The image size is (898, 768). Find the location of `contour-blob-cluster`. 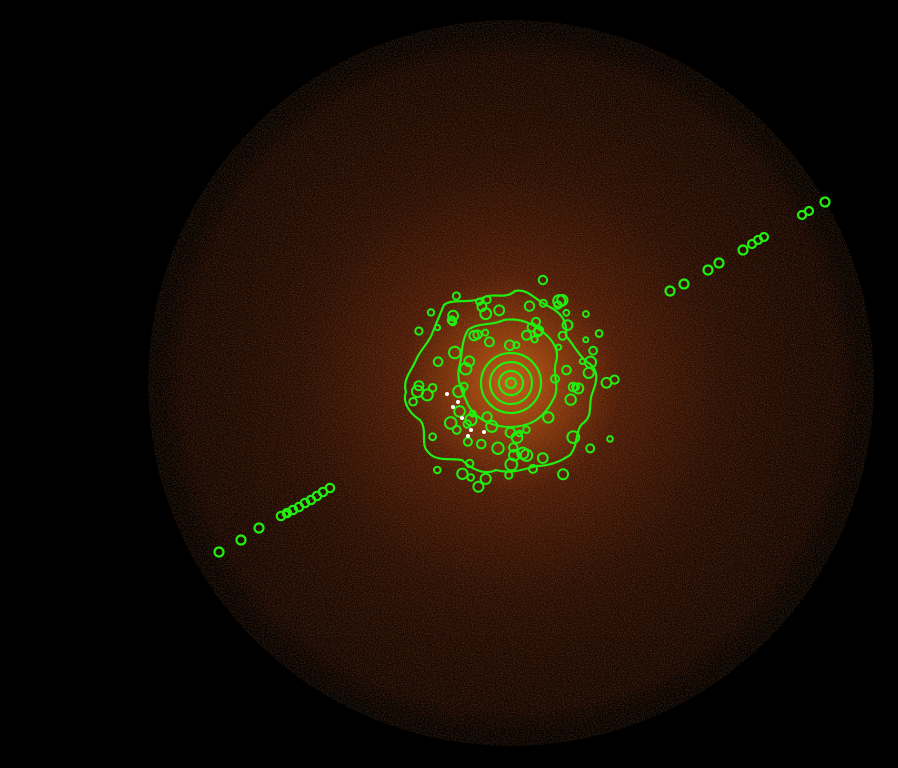

contour-blob-cluster is located at coordinates (514, 383).